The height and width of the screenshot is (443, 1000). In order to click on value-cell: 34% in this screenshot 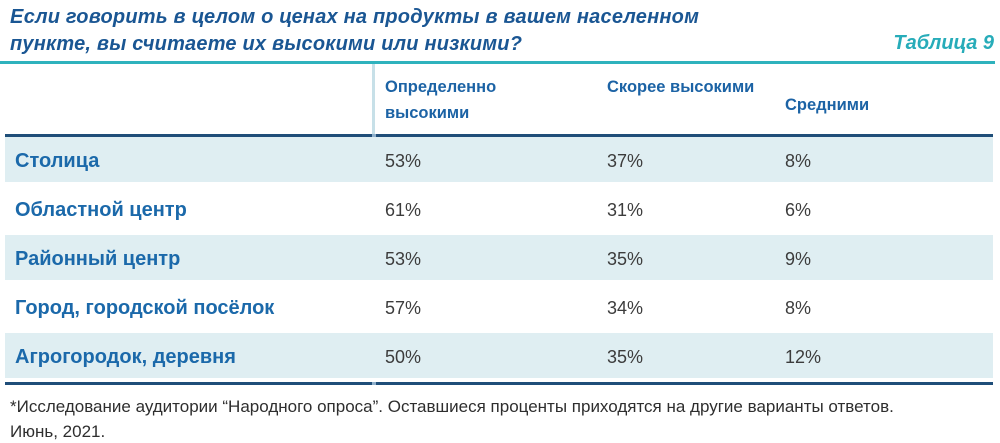, I will do `click(625, 308)`.